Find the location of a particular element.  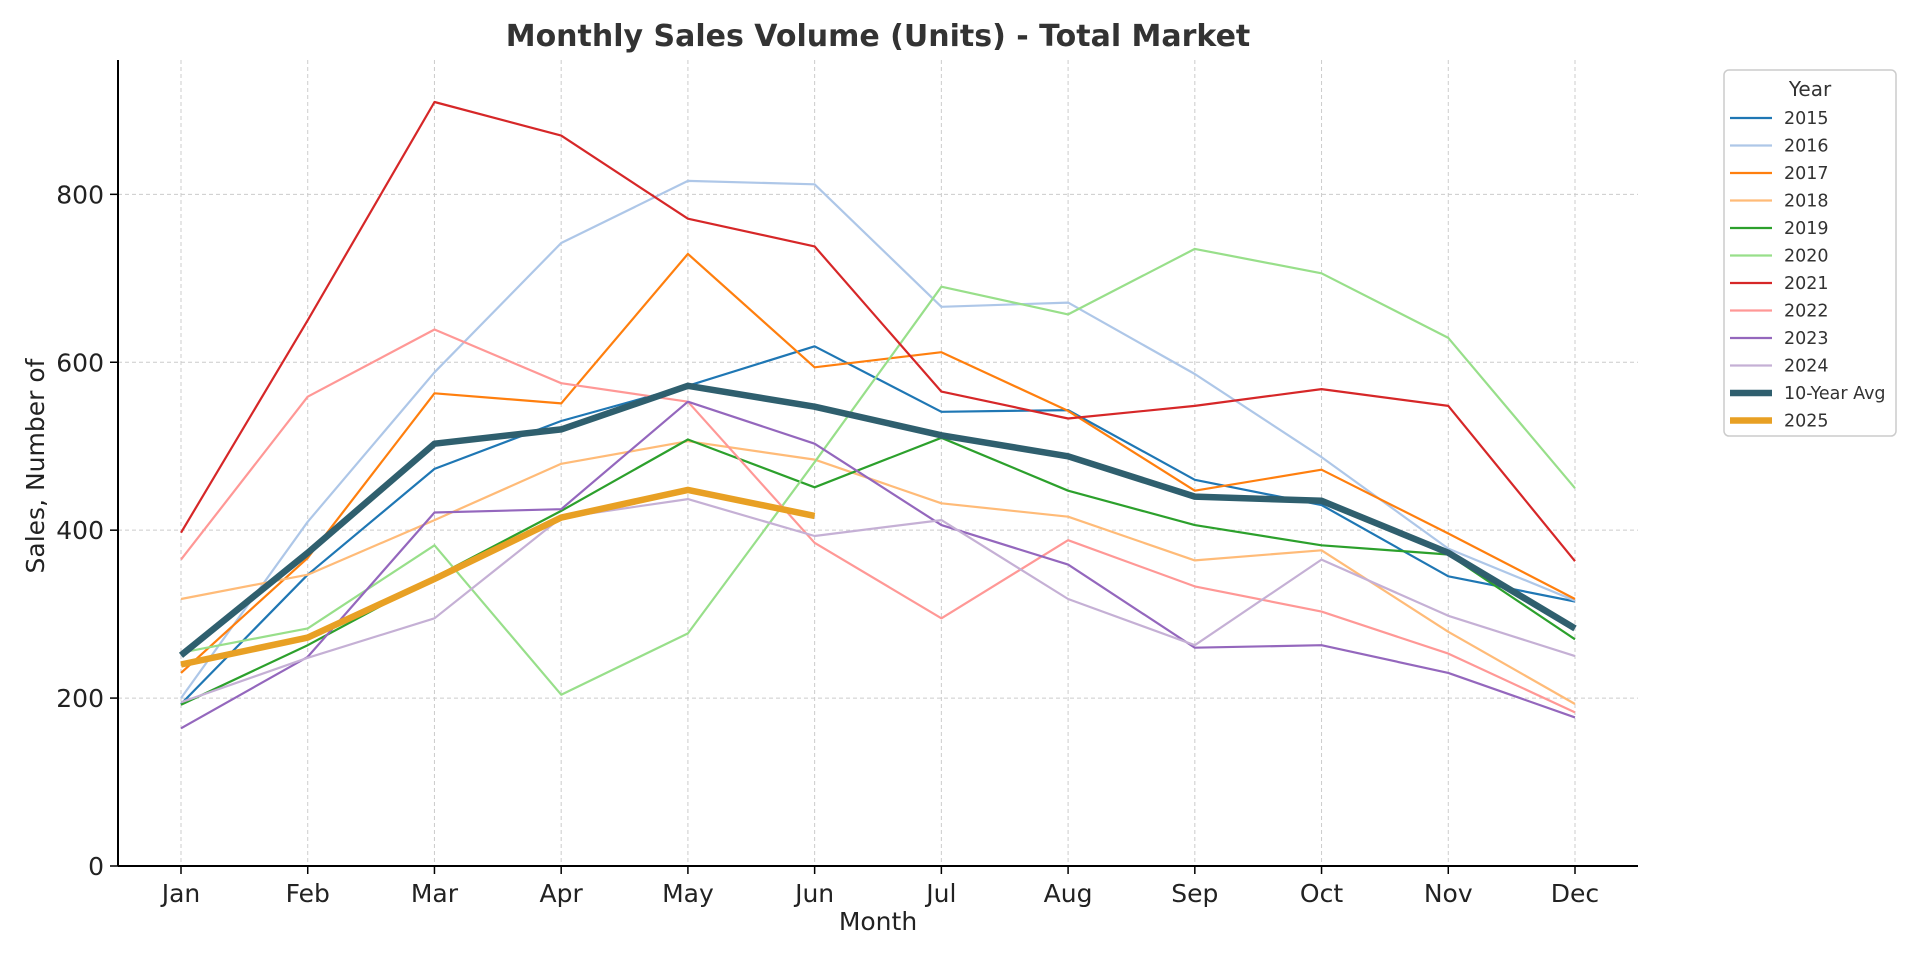

x-axis-label: Month is located at coordinates (878, 921).